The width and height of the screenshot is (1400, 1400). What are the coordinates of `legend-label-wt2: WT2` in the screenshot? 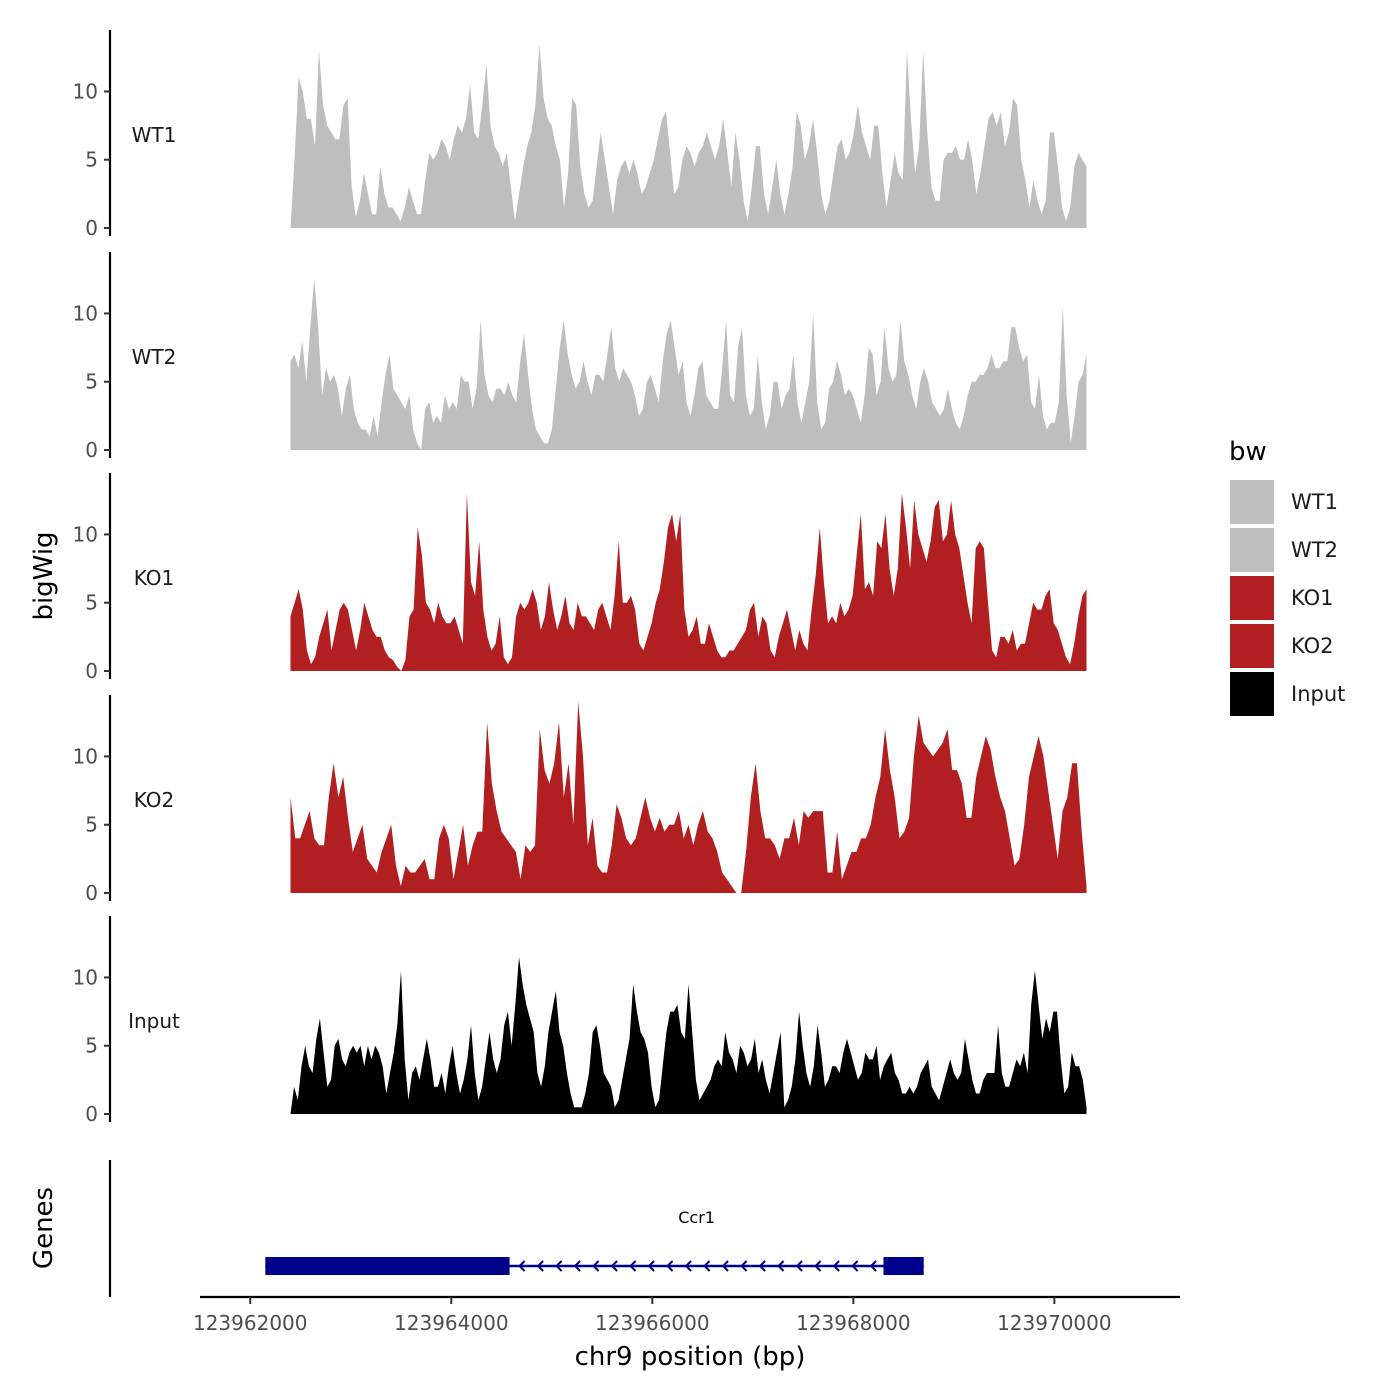 It's located at (1314, 550).